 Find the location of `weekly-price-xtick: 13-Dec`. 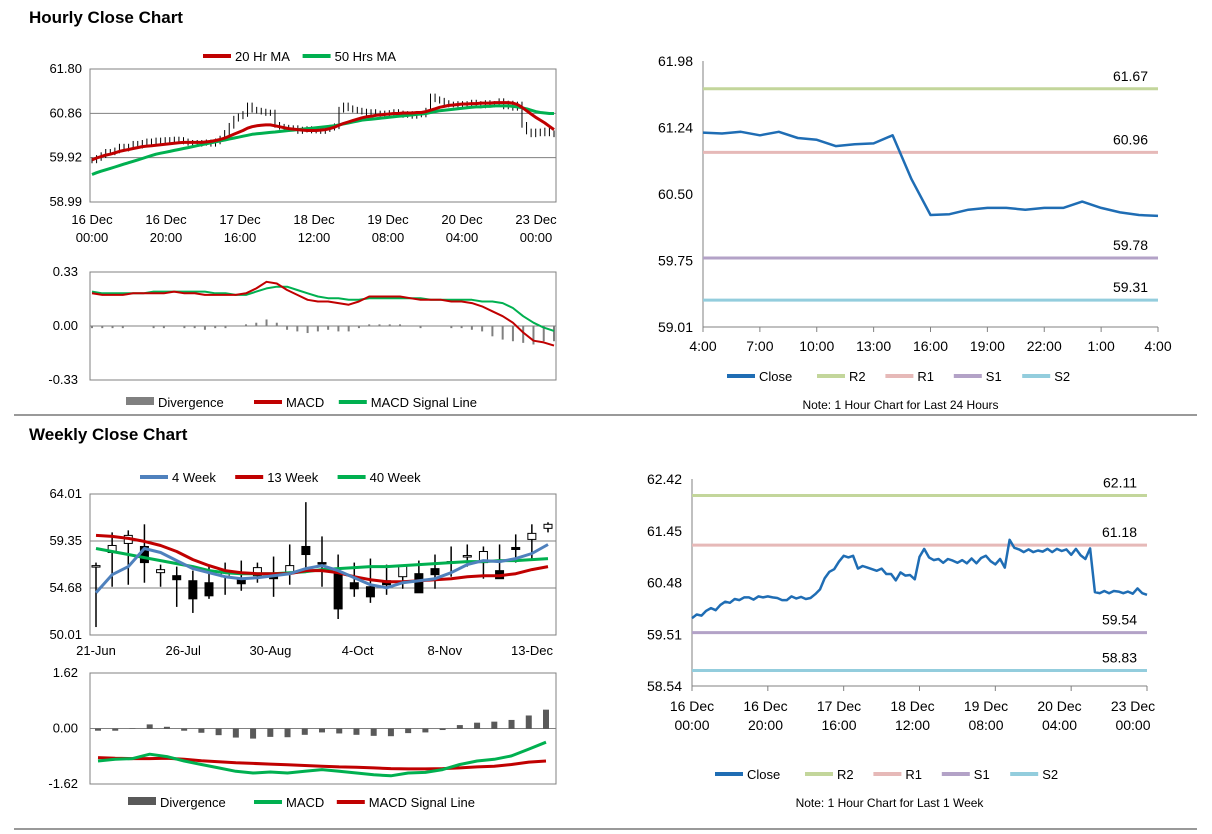

weekly-price-xtick: 13-Dec is located at coordinates (532, 650).